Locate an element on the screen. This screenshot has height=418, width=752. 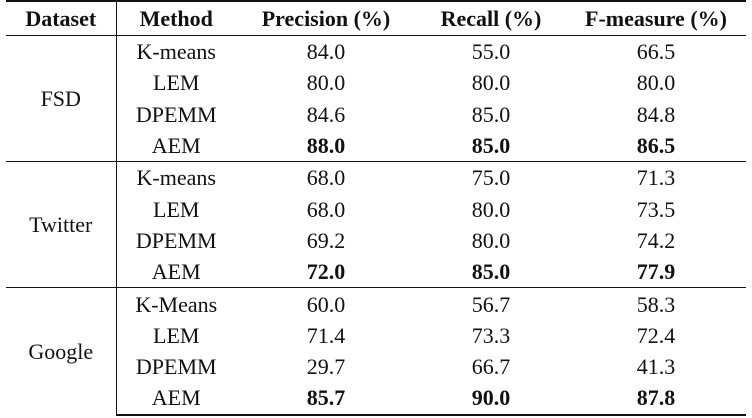
method-cell: K-Means is located at coordinates (176, 303).